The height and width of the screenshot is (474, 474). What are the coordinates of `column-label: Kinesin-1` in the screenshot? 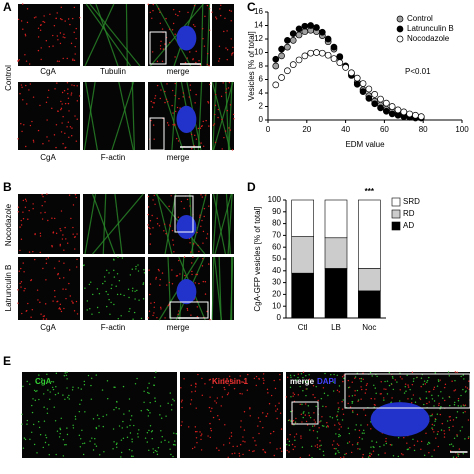 It's located at (230, 381).